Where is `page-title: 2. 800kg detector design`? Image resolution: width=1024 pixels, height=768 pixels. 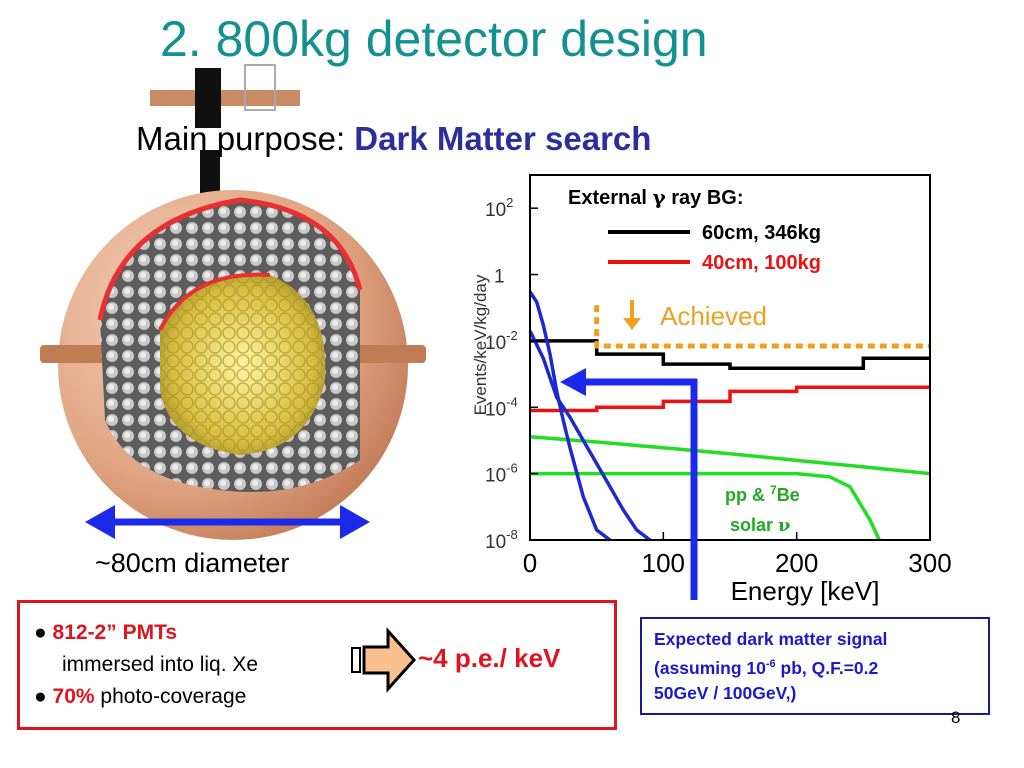 page-title: 2. 800kg detector design is located at coordinates (434, 39).